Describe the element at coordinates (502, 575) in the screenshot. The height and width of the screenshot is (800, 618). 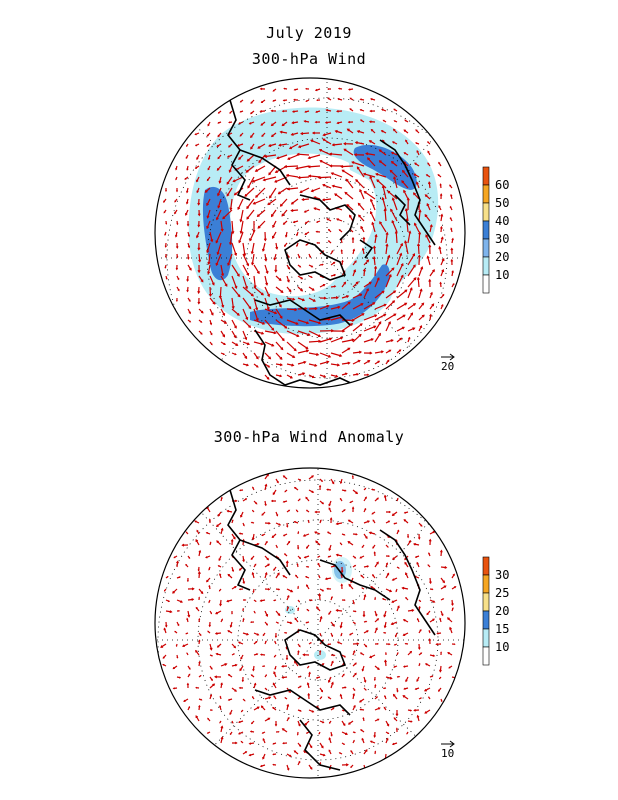
I see `panel2-colorbar-label: 30` at that location.